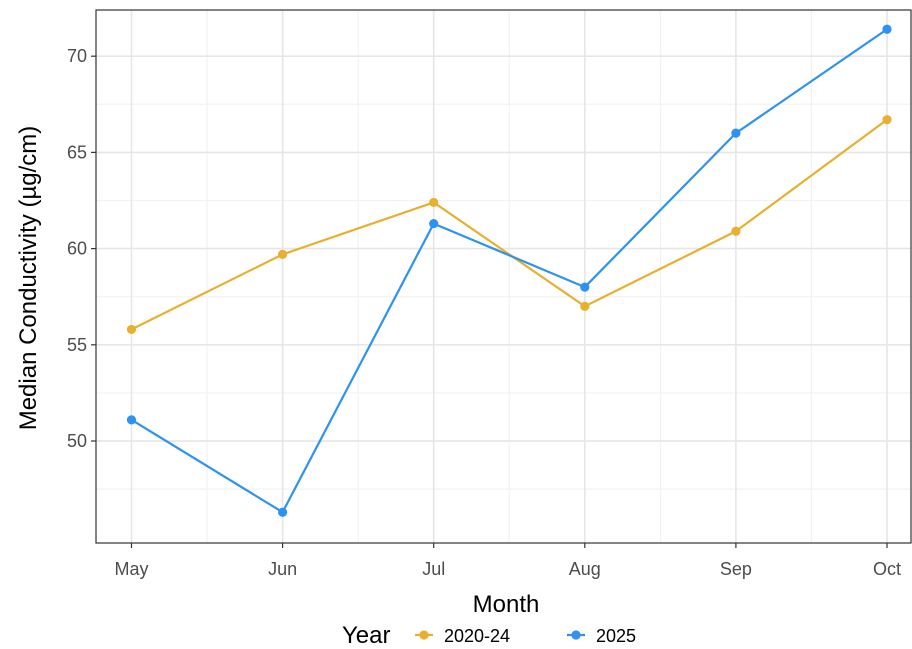  Describe the element at coordinates (433, 569) in the screenshot. I see `x-tick-label: Jul` at that location.